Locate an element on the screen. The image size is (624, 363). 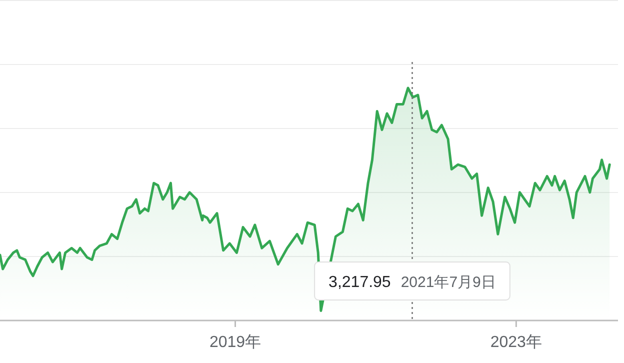
annotation: 2021年7月9日 is located at coordinates (448, 282).